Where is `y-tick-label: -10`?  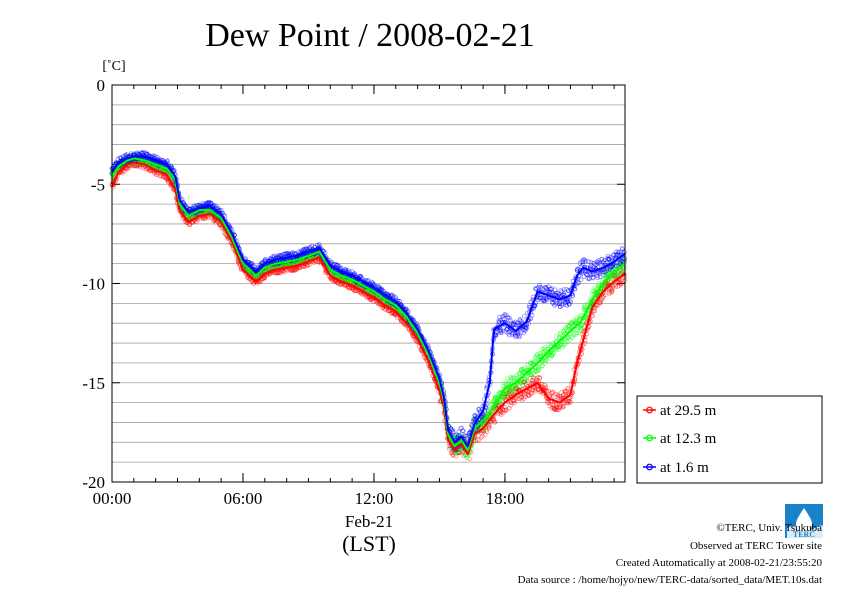
y-tick-label: -10 is located at coordinates (93, 284).